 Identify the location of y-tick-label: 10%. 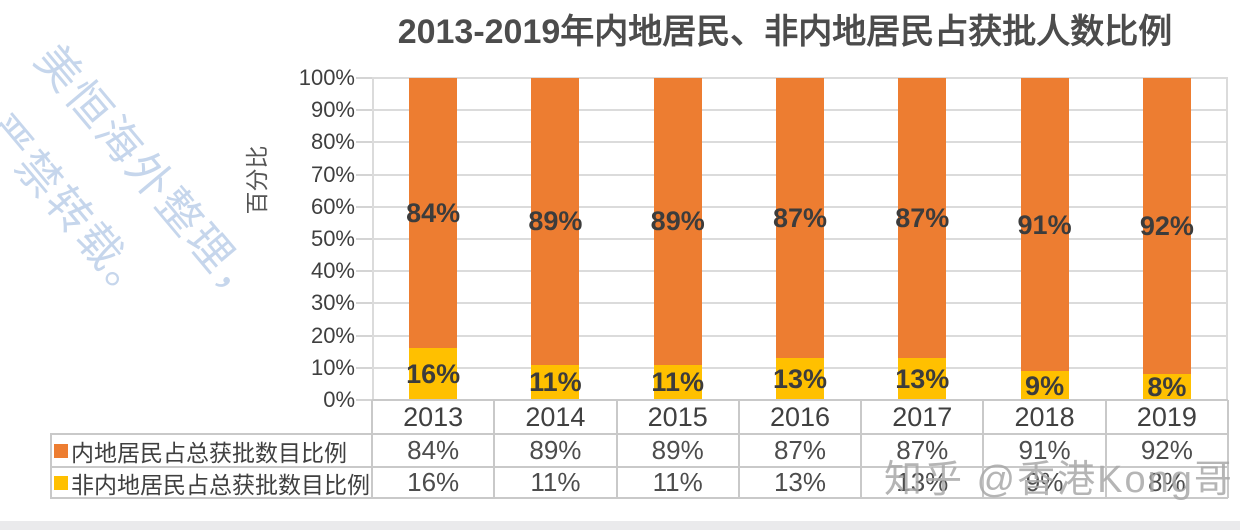
(332, 367).